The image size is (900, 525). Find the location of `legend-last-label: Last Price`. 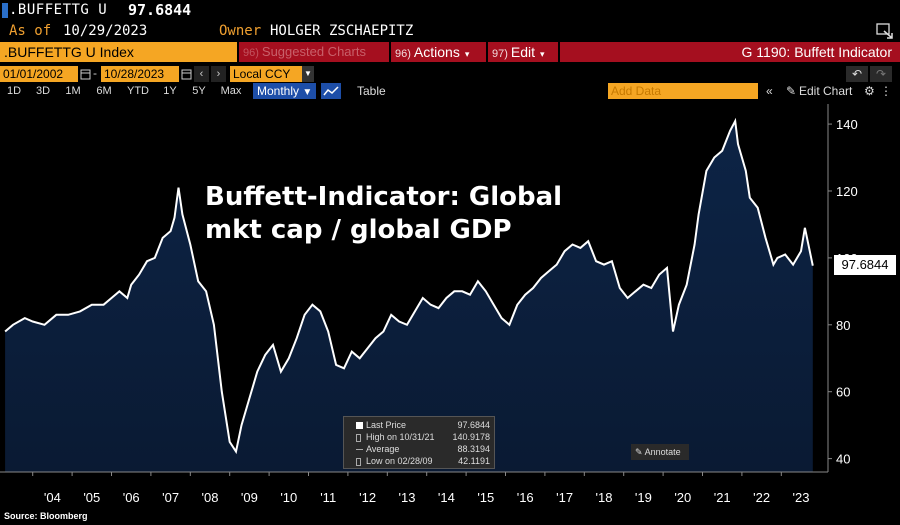

legend-last-label: Last Price is located at coordinates (386, 425).